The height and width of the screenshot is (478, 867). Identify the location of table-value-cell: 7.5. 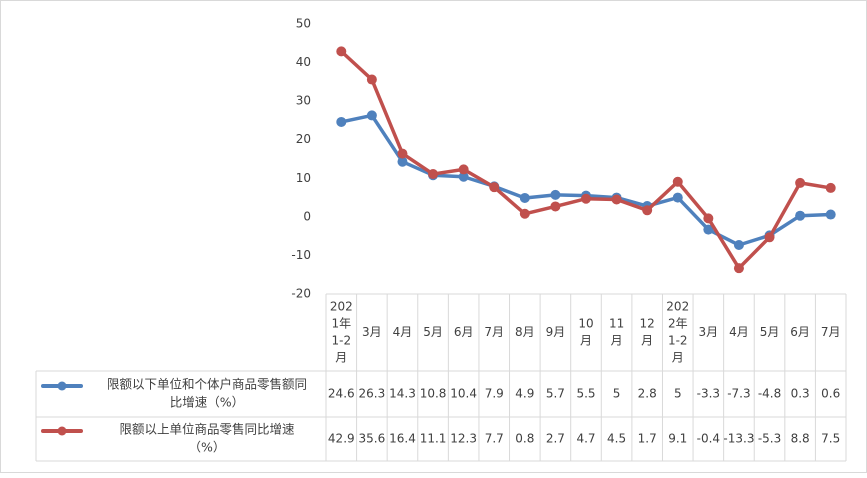
(830, 439).